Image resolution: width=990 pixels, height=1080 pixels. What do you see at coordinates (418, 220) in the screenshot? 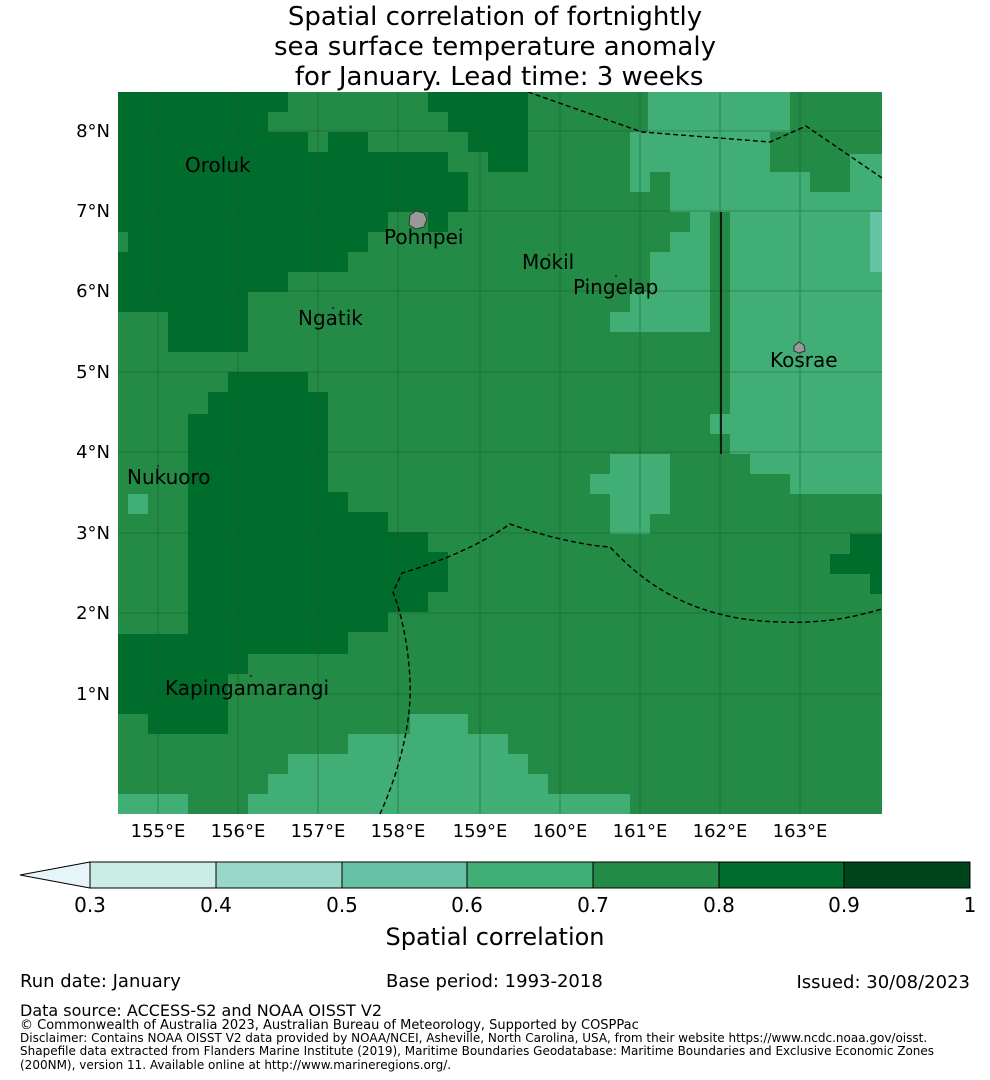
I see `pohnpei-island-shape` at bounding box center [418, 220].